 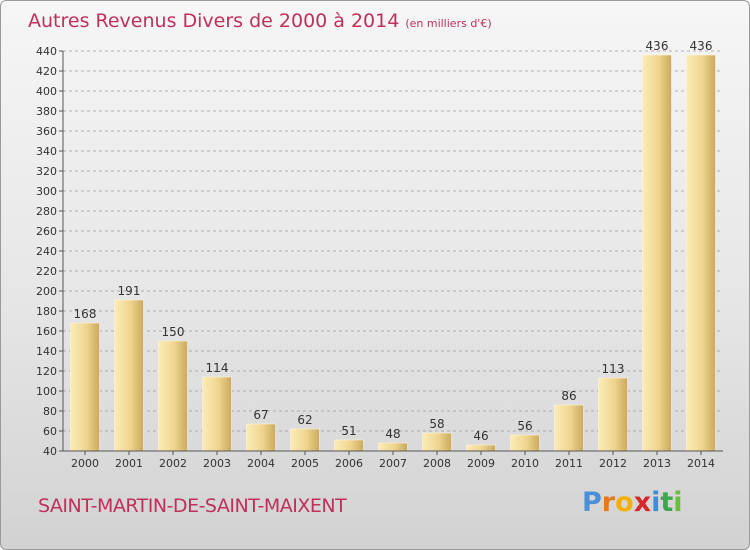 I want to click on y-tick-label: 360, so click(x=46, y=131).